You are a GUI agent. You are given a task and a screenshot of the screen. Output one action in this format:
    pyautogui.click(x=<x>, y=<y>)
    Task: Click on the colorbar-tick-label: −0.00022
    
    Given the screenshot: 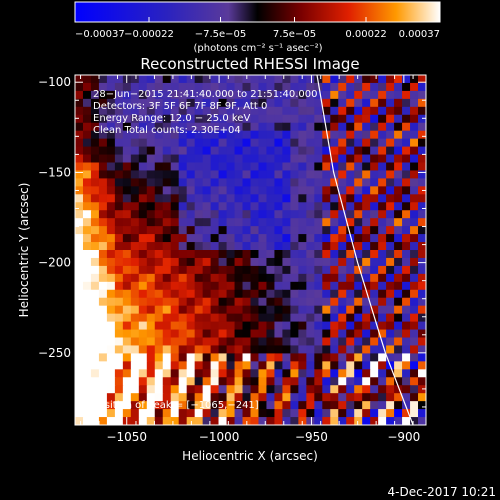 What is the action you would take?
    pyautogui.click(x=149, y=34)
    